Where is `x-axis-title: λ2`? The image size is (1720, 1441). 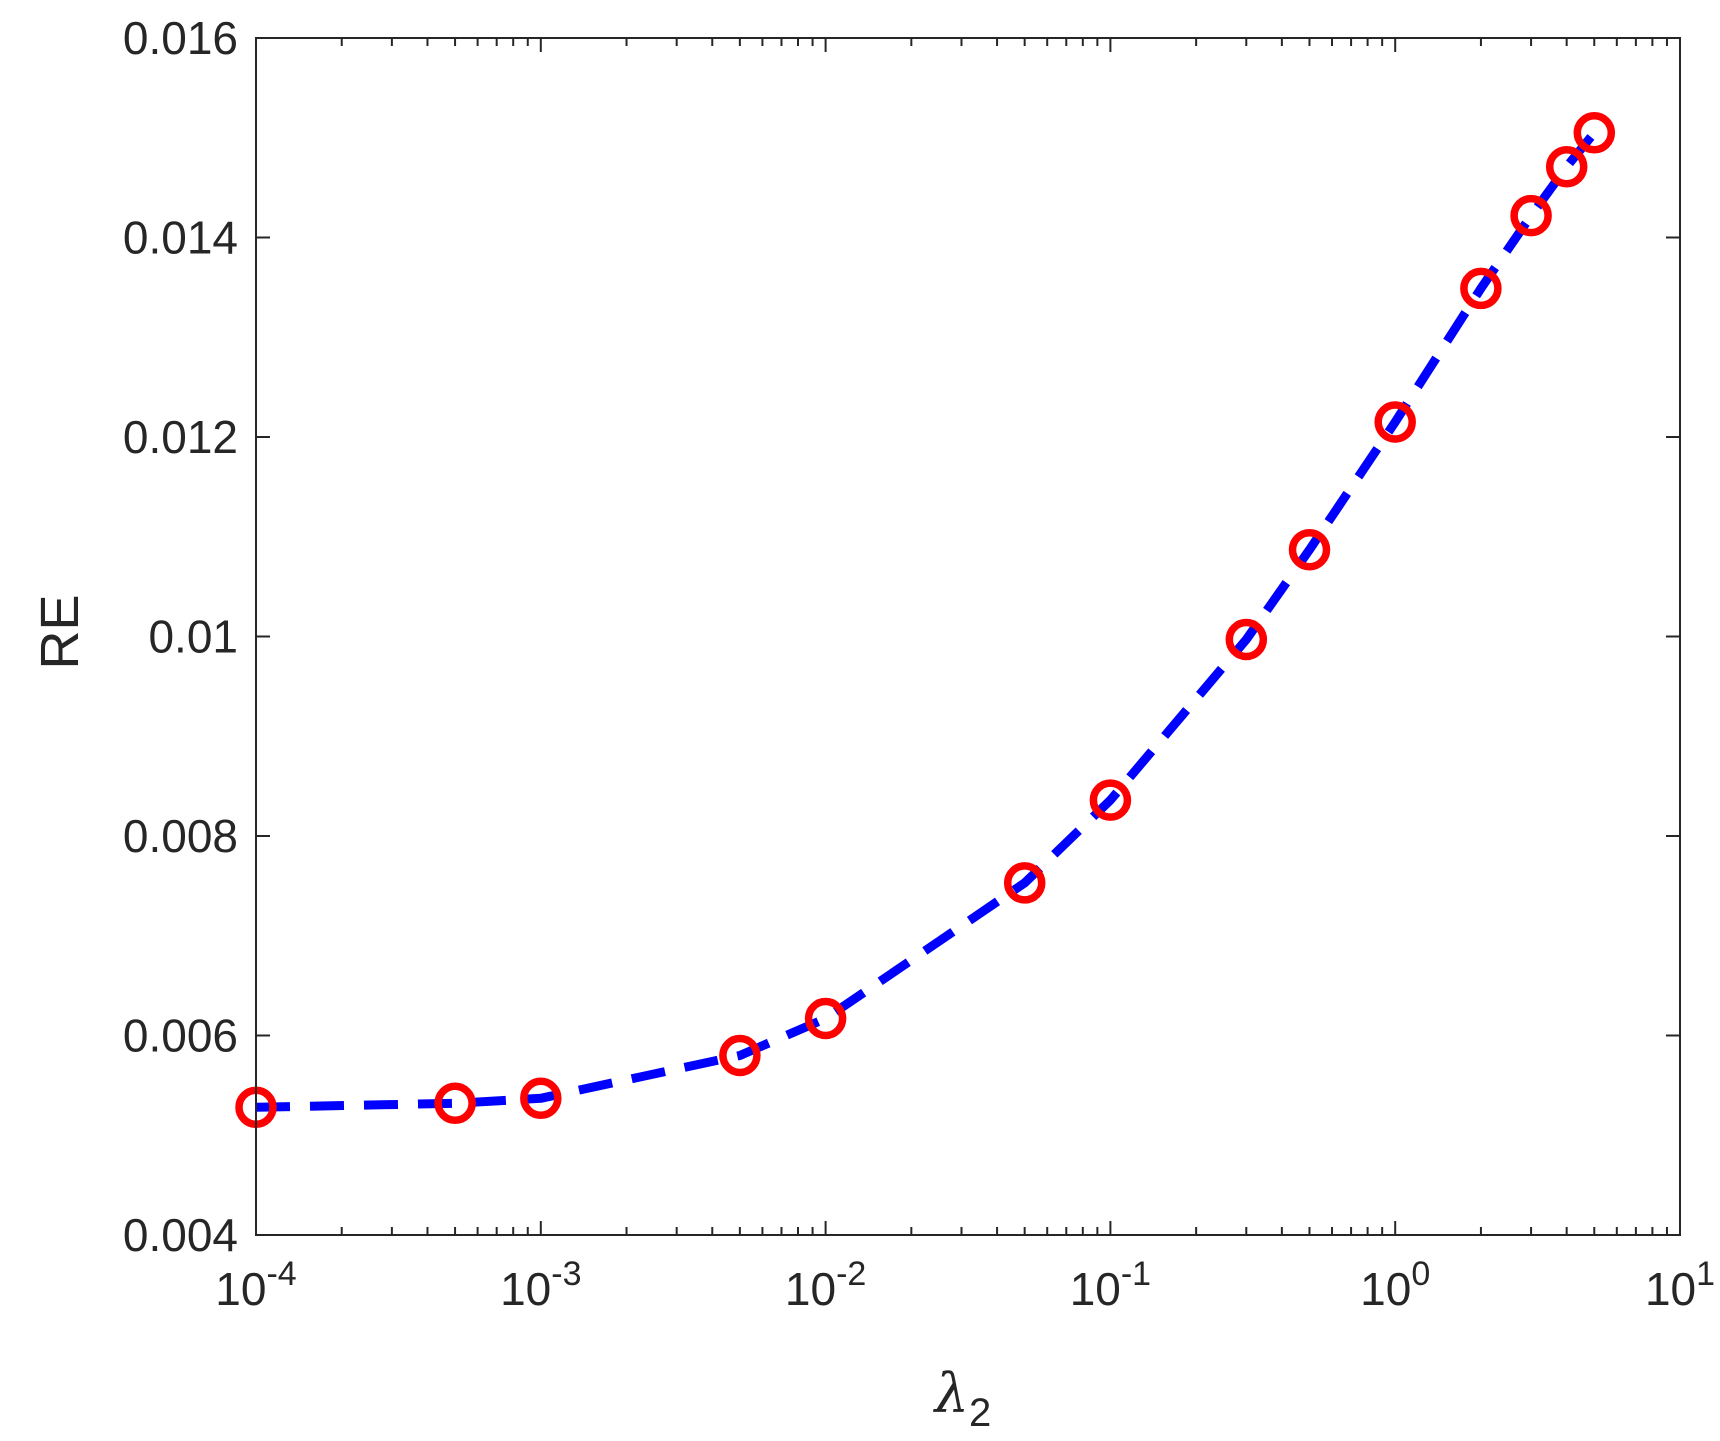
x-axis-title: λ2 is located at coordinates (962, 1398).